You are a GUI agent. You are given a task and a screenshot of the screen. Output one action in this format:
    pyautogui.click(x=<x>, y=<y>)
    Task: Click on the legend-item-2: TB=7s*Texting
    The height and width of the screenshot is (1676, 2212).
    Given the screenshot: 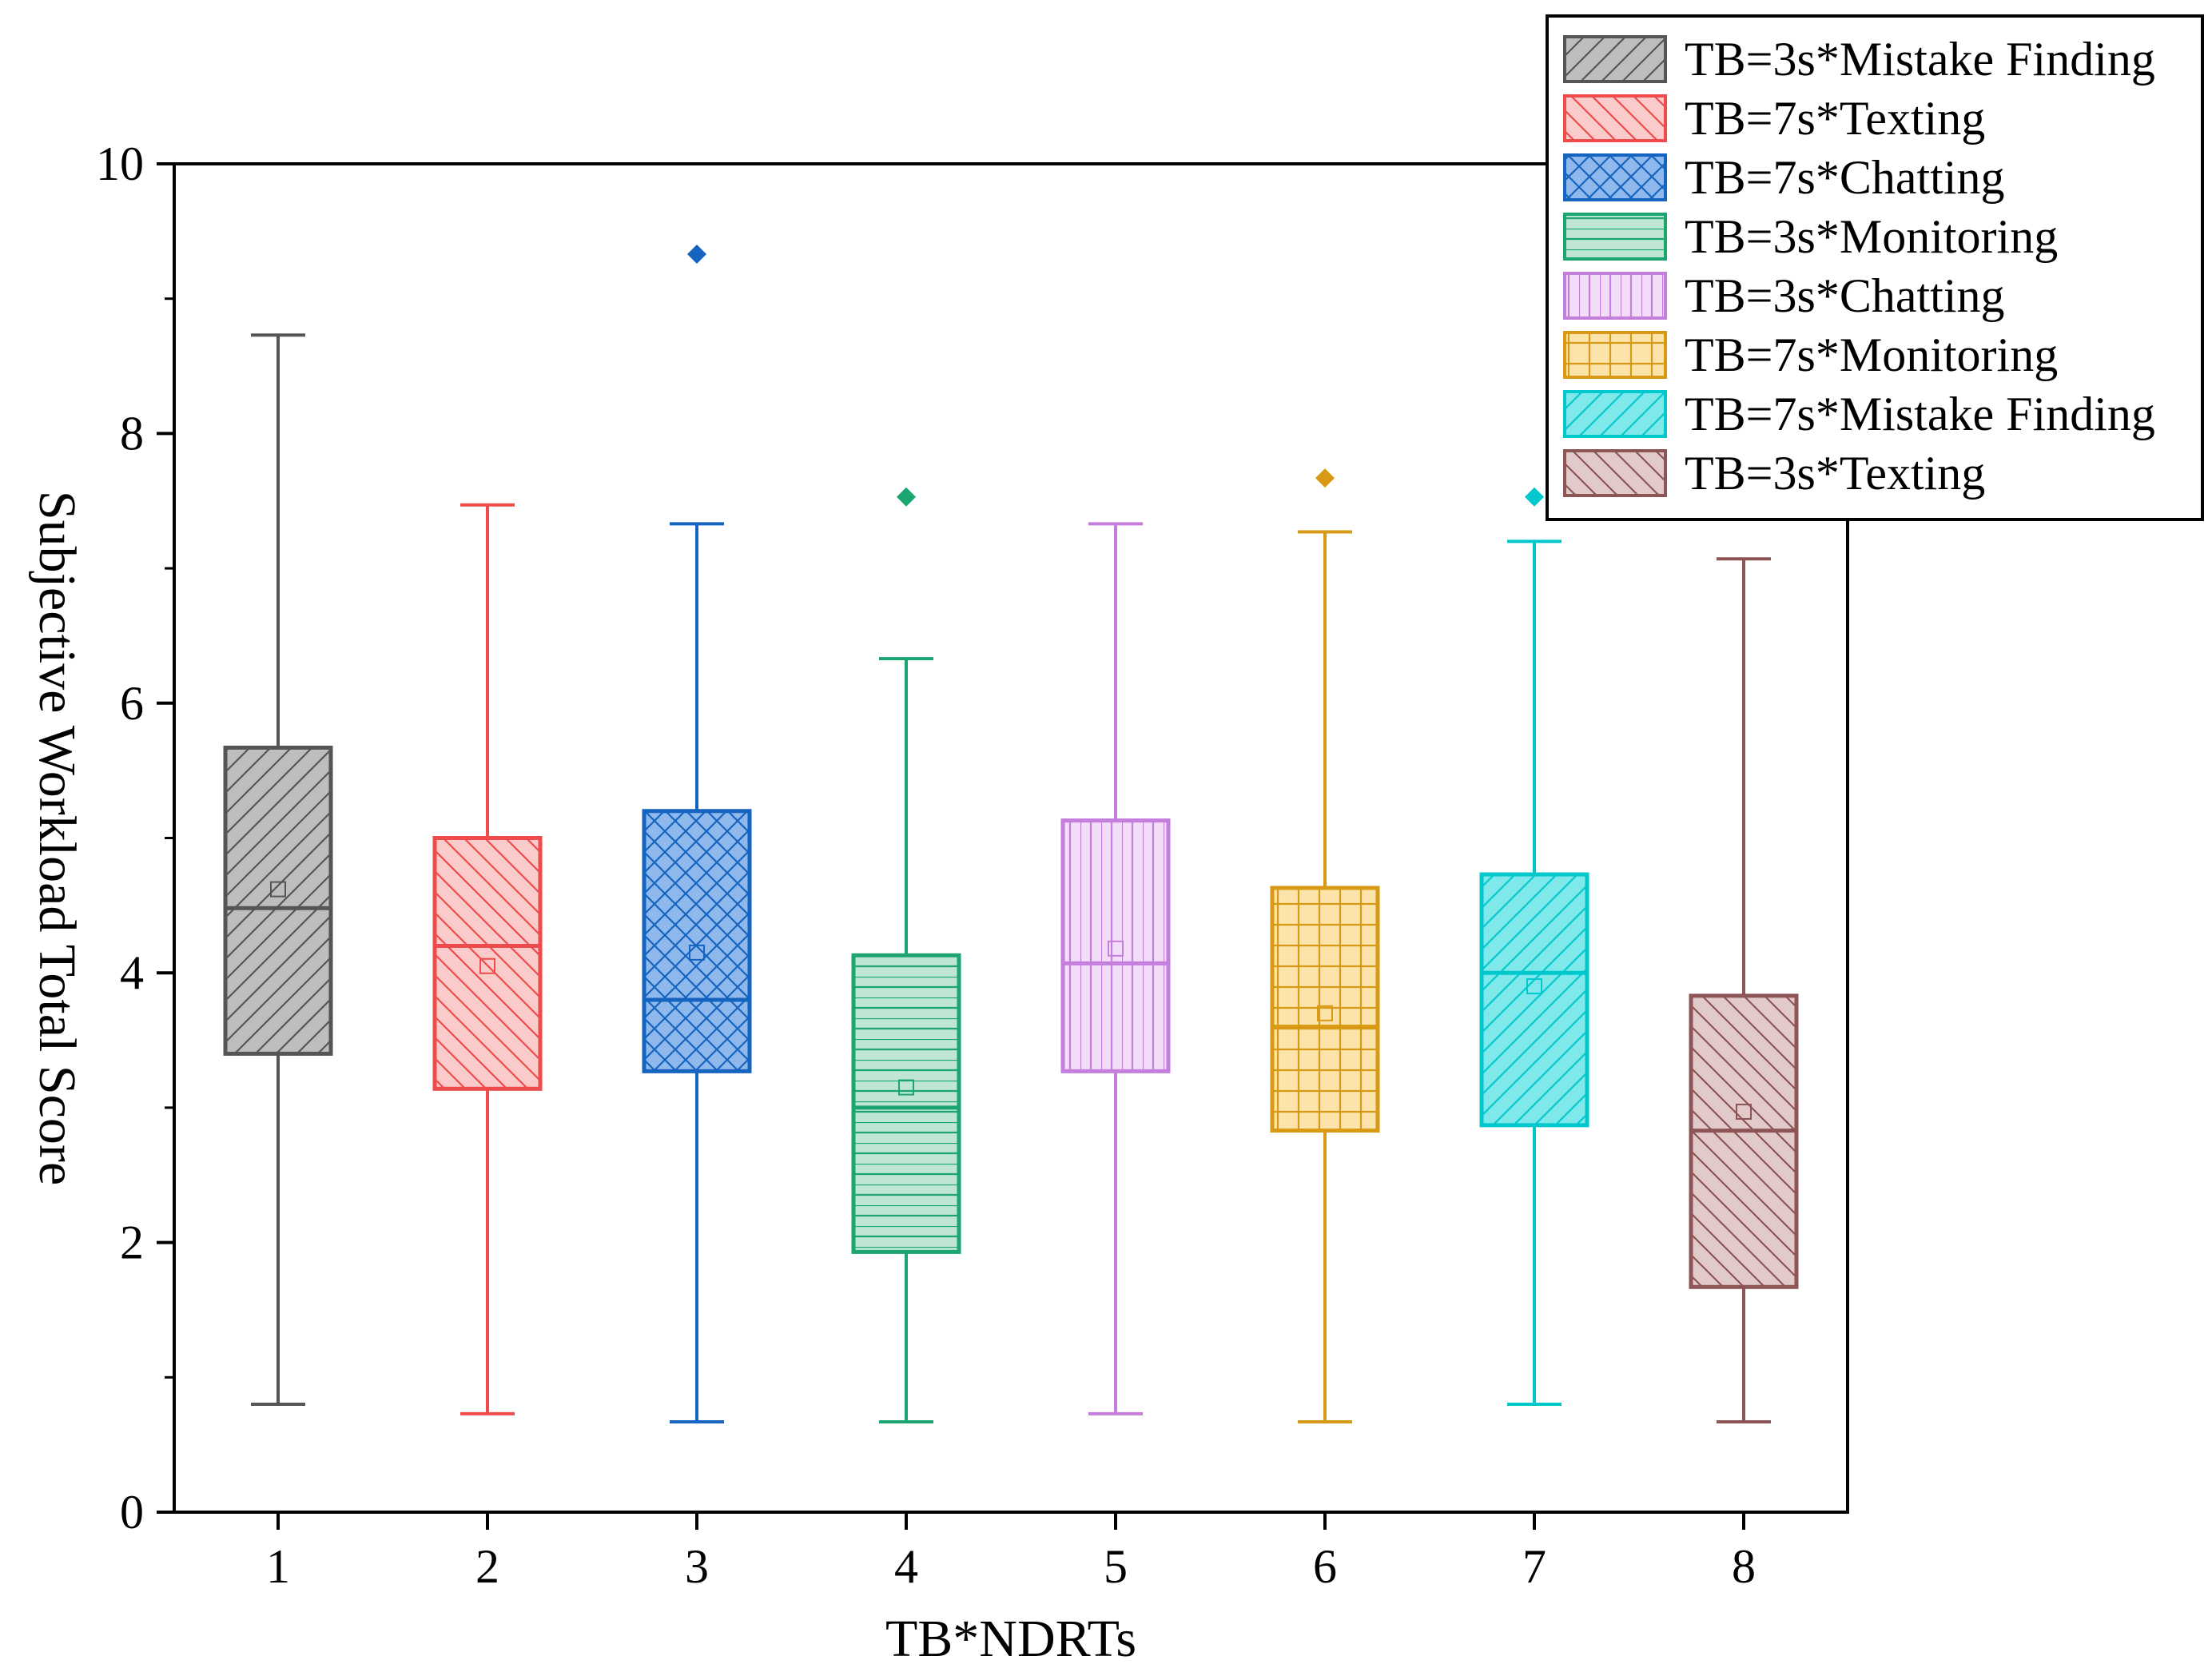 What is the action you would take?
    pyautogui.click(x=1774, y=118)
    